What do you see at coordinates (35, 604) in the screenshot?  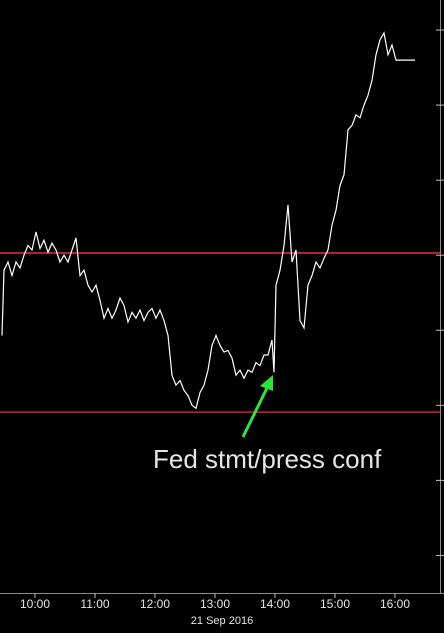 I see `x-tick-label: 10:00` at bounding box center [35, 604].